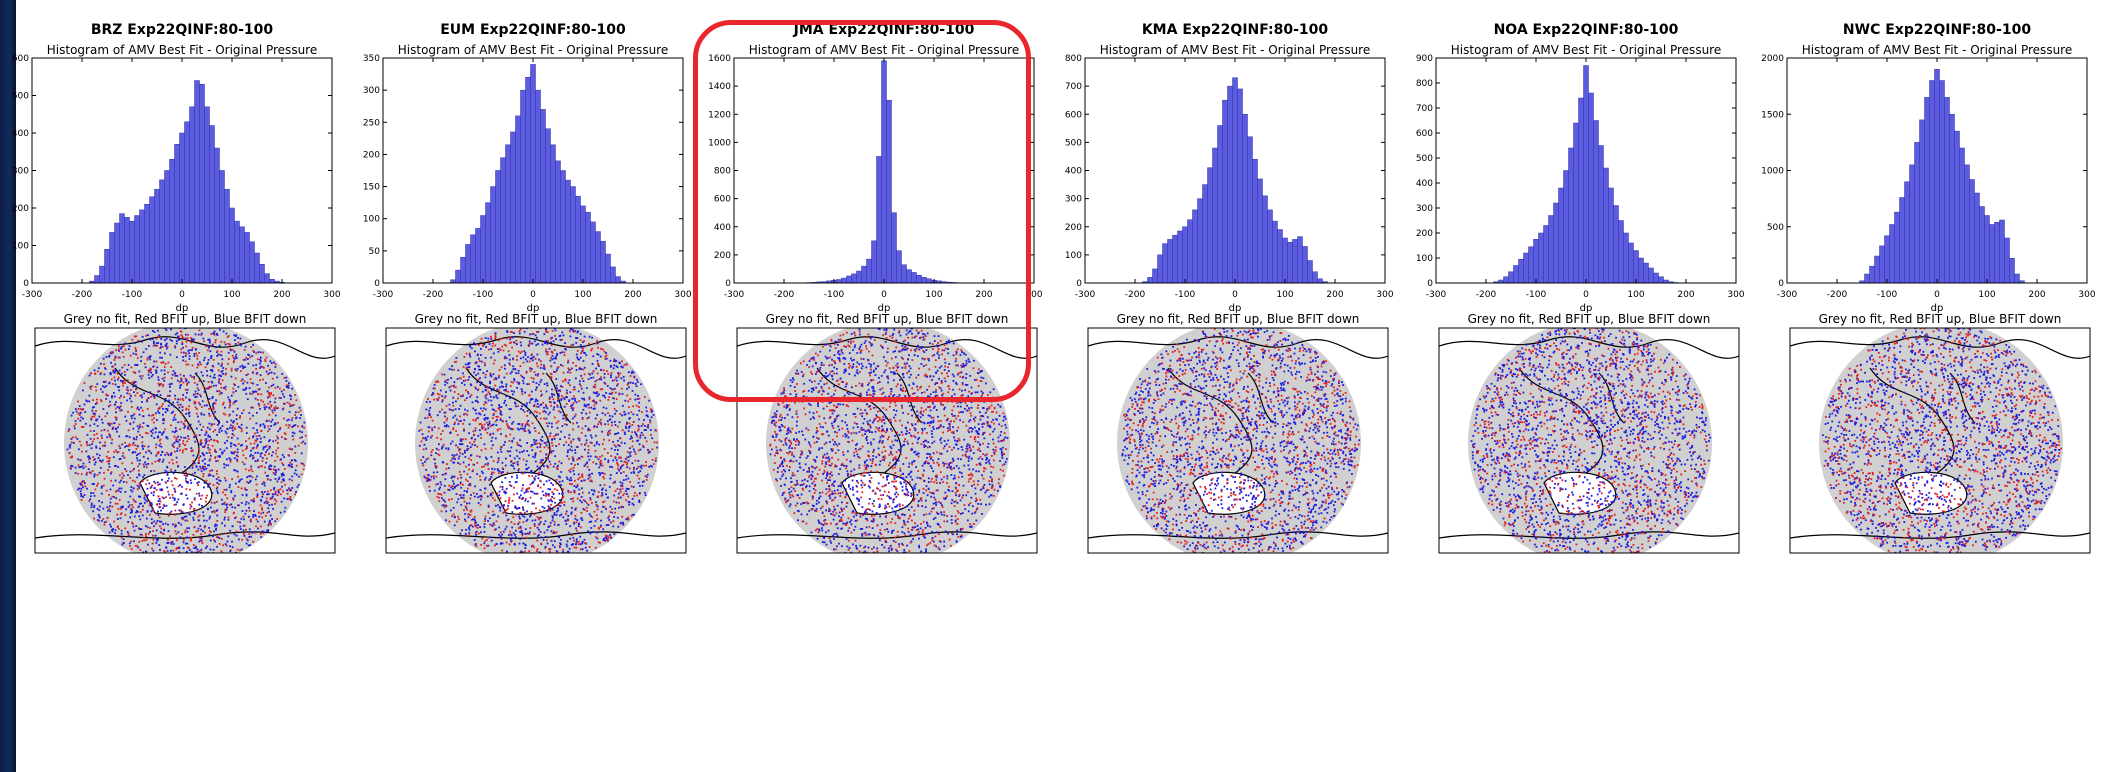 This screenshot has height=772, width=2117. I want to click on y-tick-label: 100, so click(20, 247).